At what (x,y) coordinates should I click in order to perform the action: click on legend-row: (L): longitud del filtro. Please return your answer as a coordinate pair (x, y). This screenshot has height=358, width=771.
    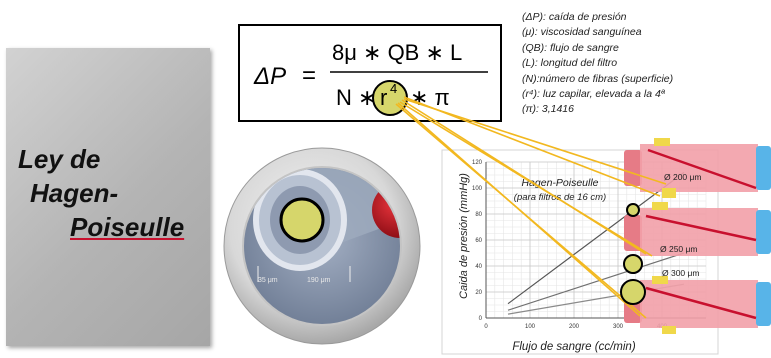
    Looking at the image, I should click on (642, 63).